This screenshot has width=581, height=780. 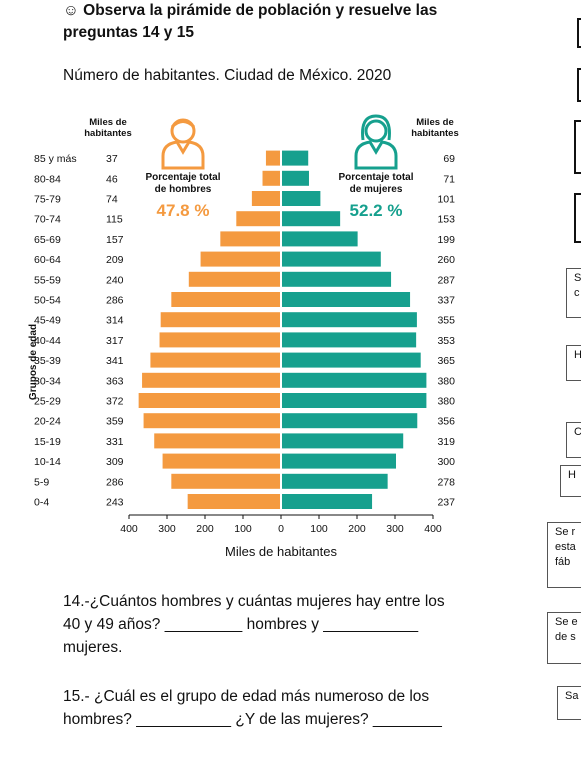 What do you see at coordinates (47, 462) in the screenshot?
I see `age-group-label: 10-14` at bounding box center [47, 462].